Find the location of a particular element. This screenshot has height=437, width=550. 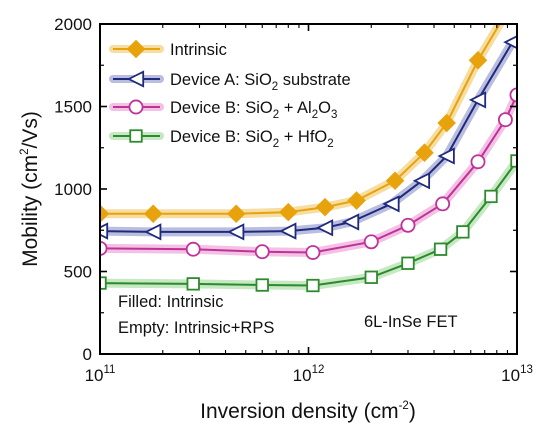

x-tick-label: 1011 is located at coordinates (100, 374).